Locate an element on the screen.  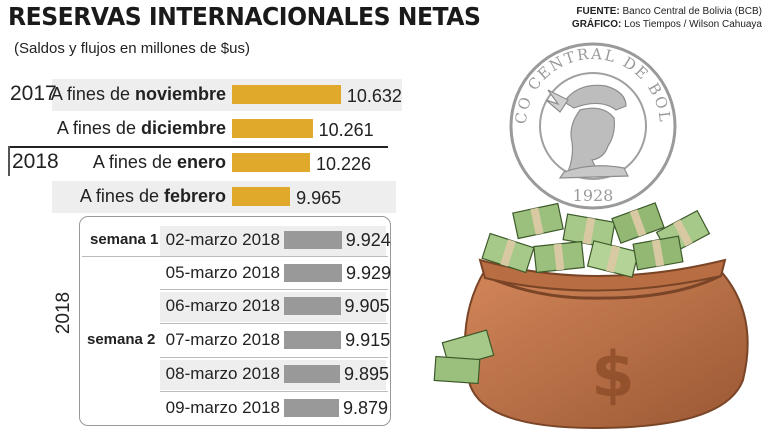
month-bar-febrero is located at coordinates (261, 196).